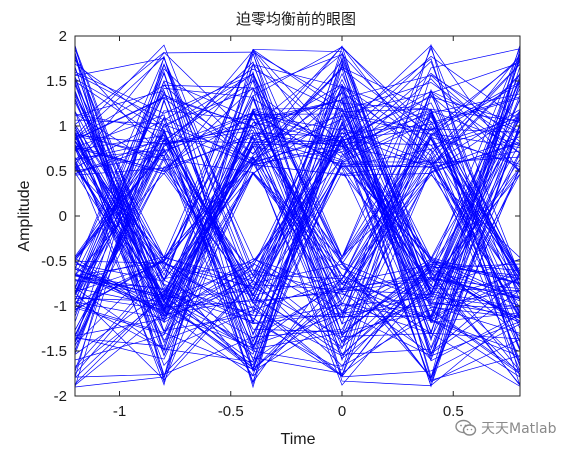  Describe the element at coordinates (54, 351) in the screenshot. I see `y-tick-label: -1.5` at that location.